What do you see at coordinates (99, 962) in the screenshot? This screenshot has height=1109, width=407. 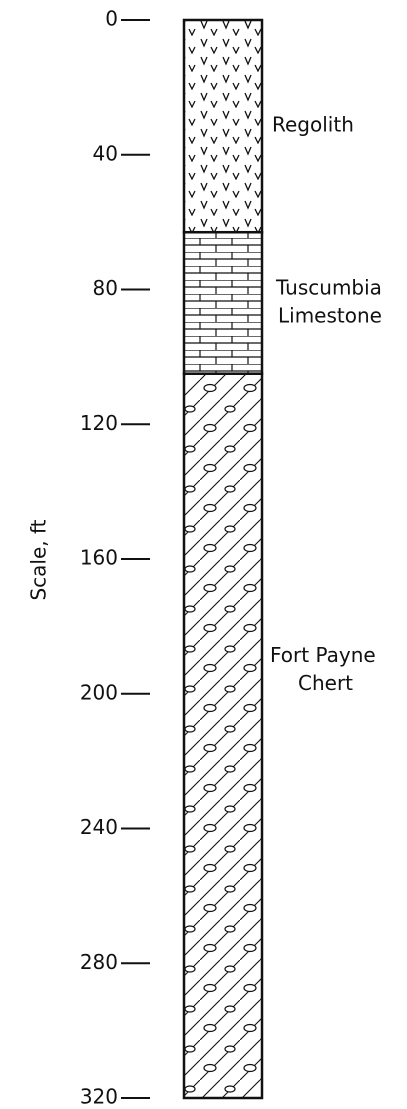 I see `tick-label: 280` at bounding box center [99, 962].